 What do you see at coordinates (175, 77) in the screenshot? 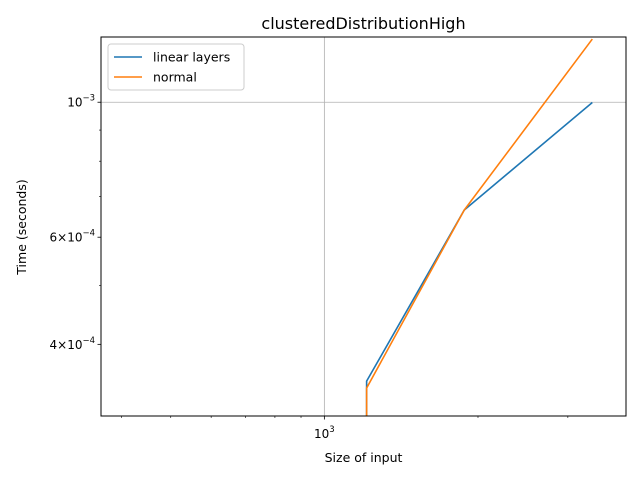
I see `legend-label-normal: normal` at bounding box center [175, 77].